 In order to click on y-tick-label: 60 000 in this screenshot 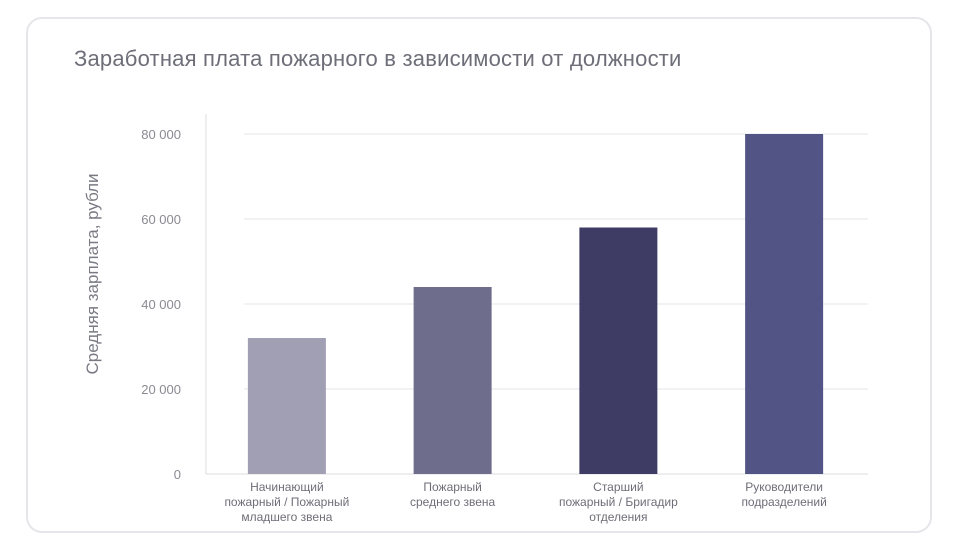, I will do `click(161, 219)`.